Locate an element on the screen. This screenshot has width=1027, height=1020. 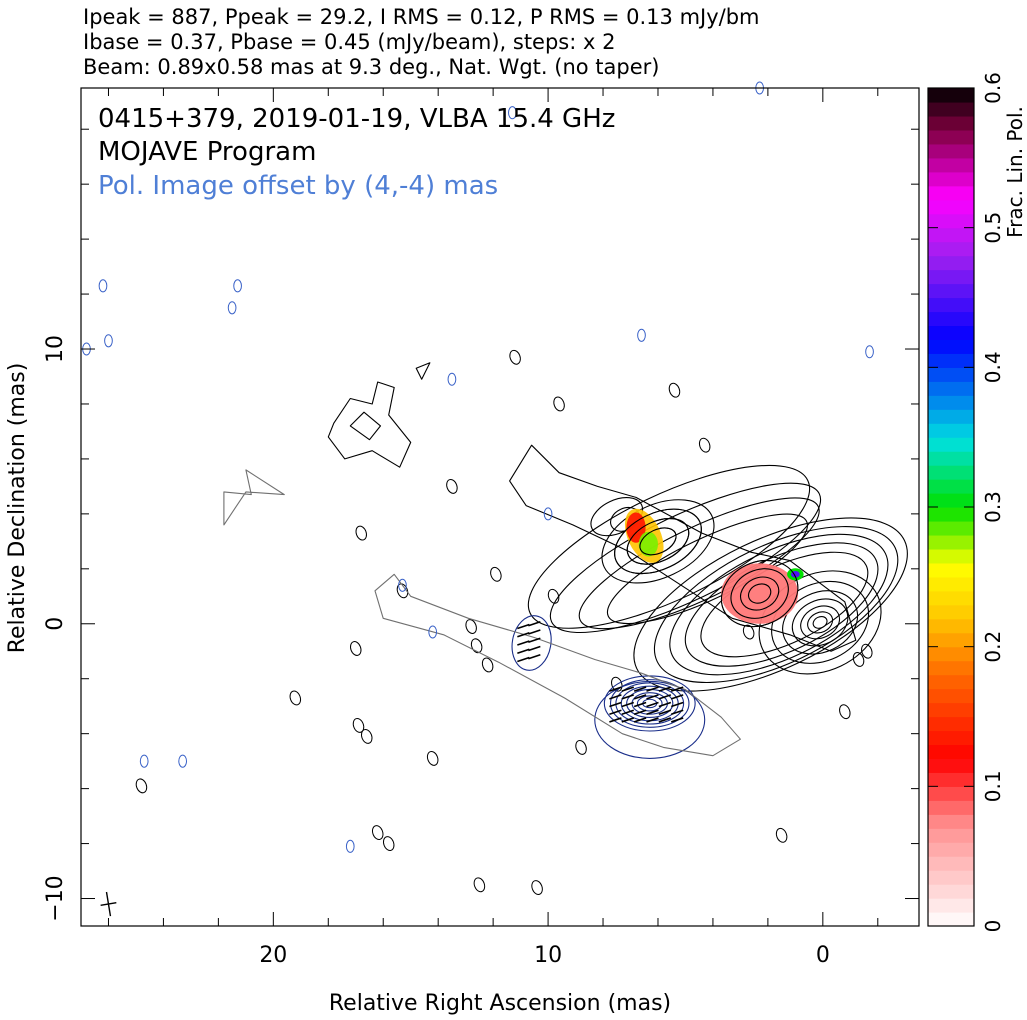
colorbar-tick-label: 0 is located at coordinates (993, 926).